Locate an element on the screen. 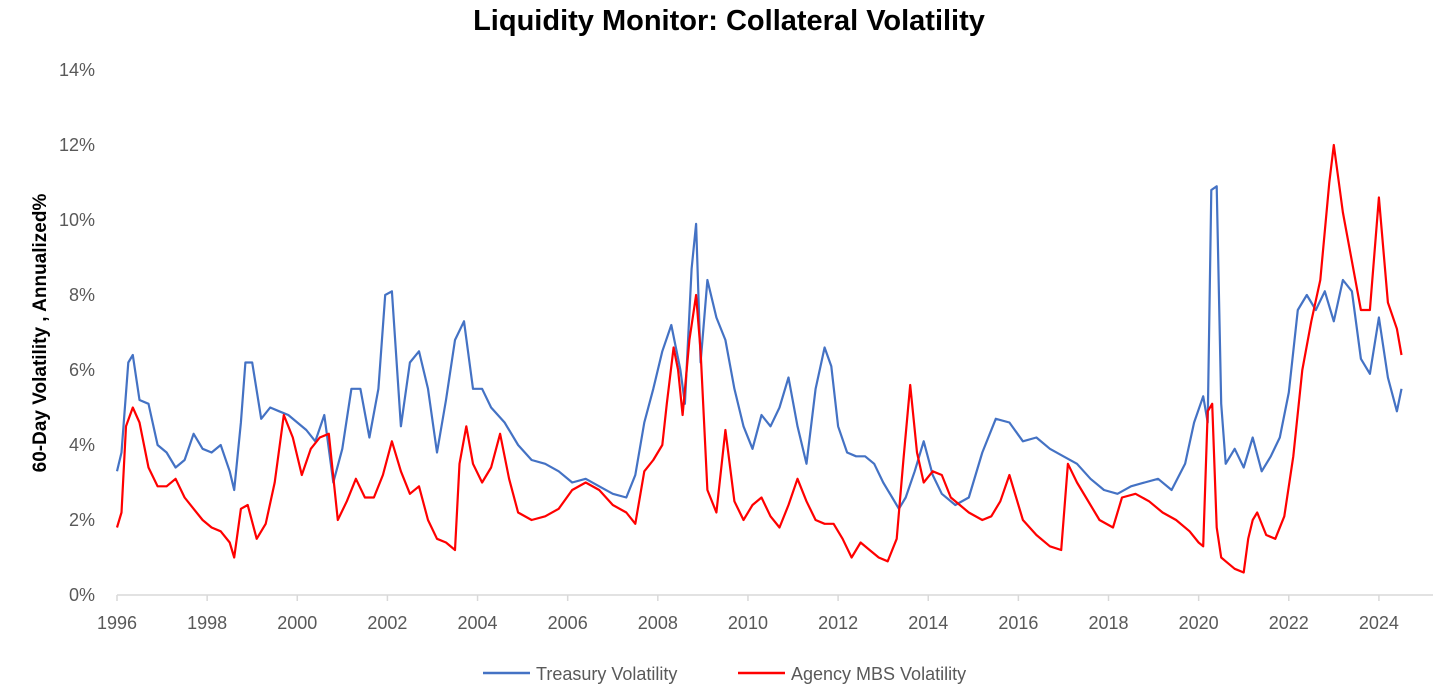 The image size is (1456, 697). y-tick-label: 0% is located at coordinates (82, 595).